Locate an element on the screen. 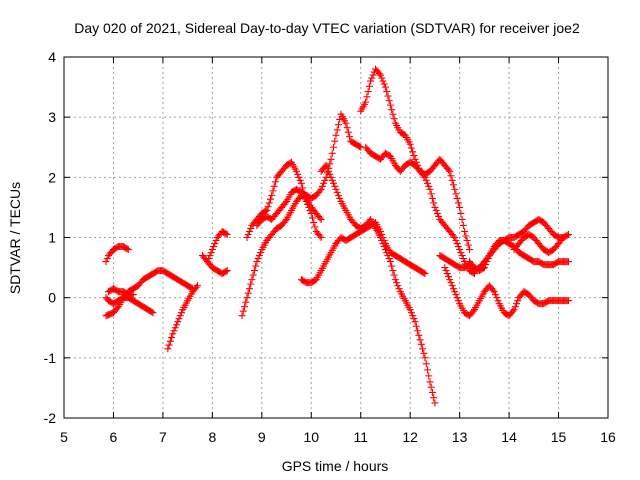  y-tick-label: -2 is located at coordinates (50, 418).